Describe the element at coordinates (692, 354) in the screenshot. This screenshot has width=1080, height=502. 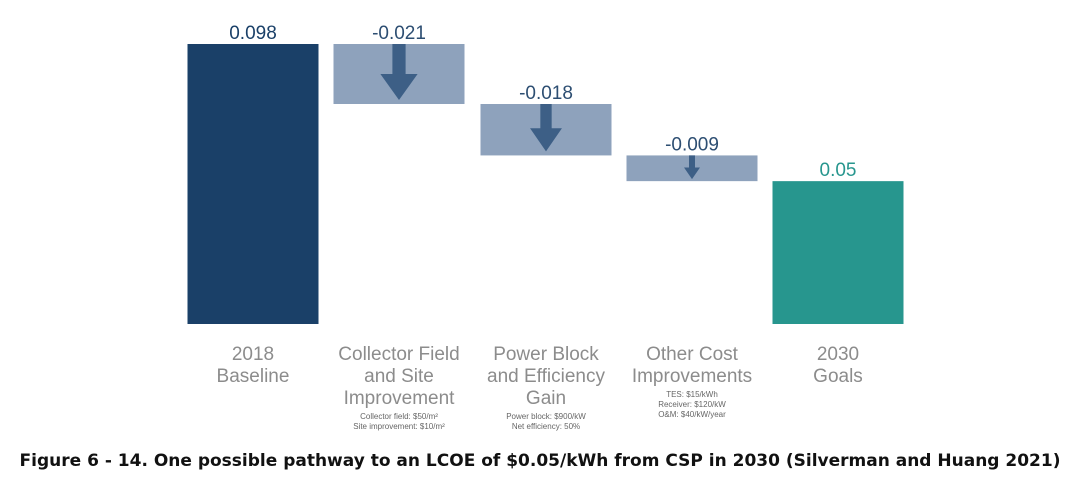
I see `category-label: Other Cost` at that location.